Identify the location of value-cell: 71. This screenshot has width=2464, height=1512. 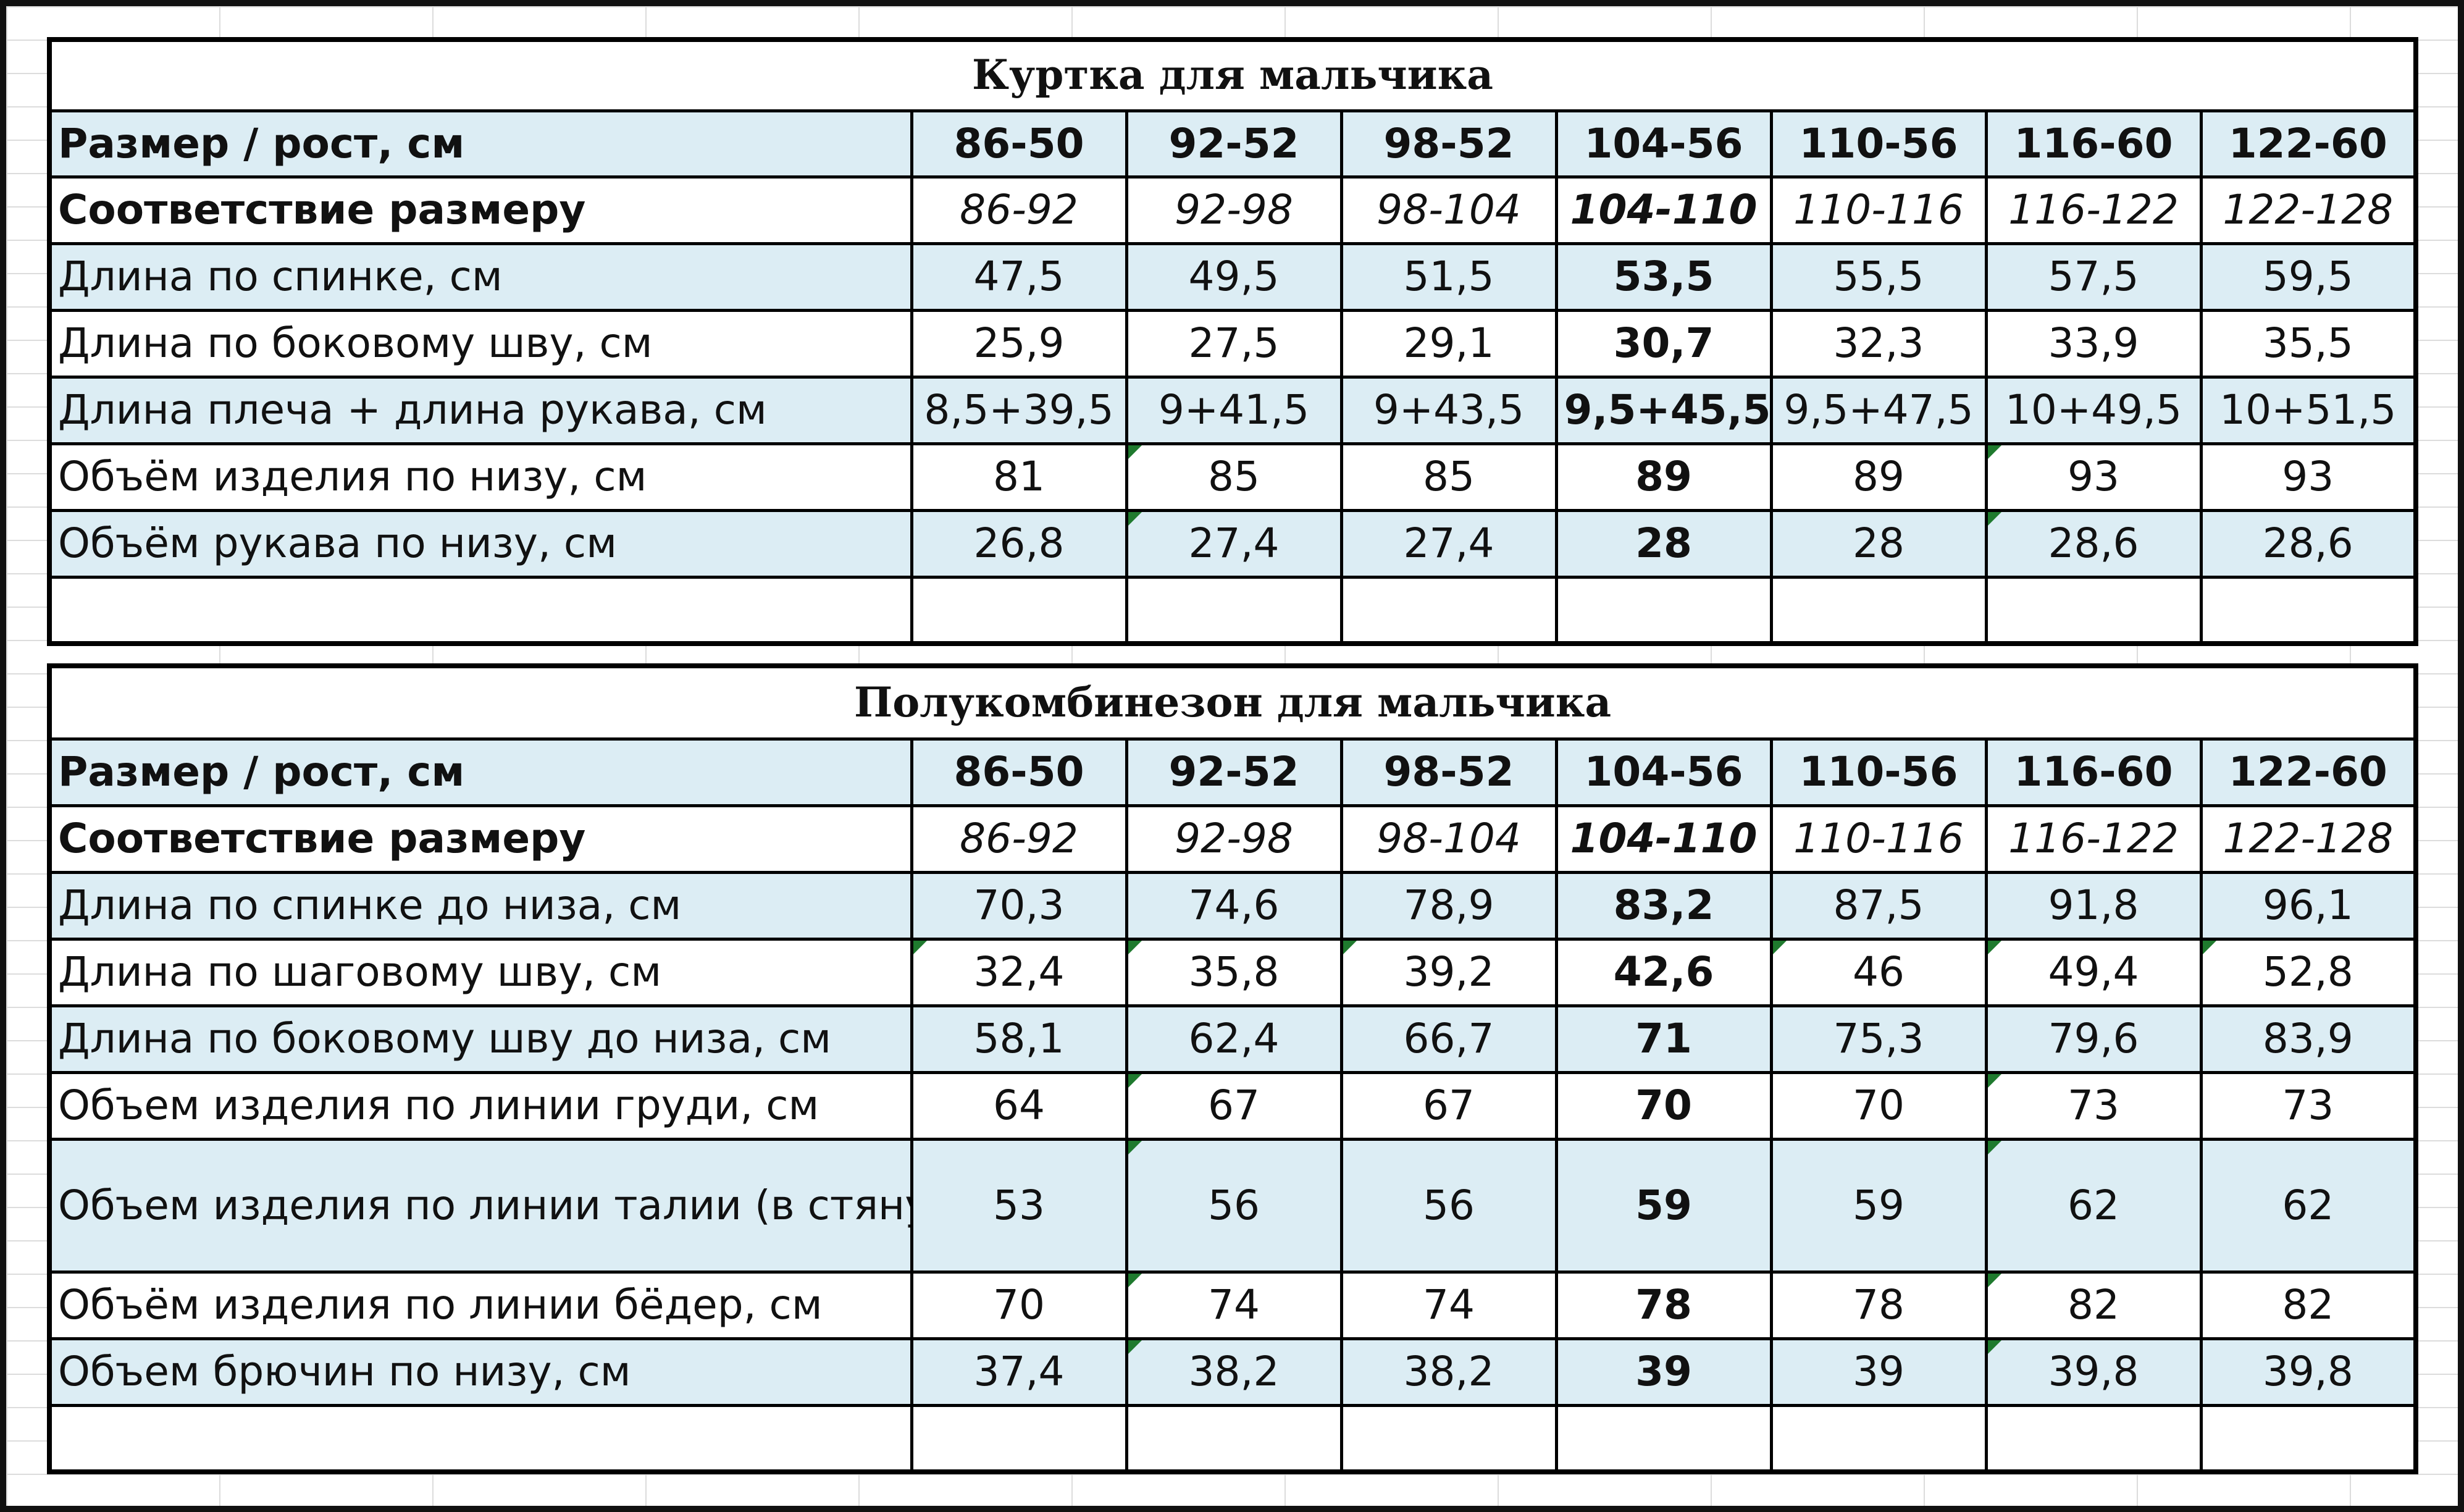
(1663, 1039).